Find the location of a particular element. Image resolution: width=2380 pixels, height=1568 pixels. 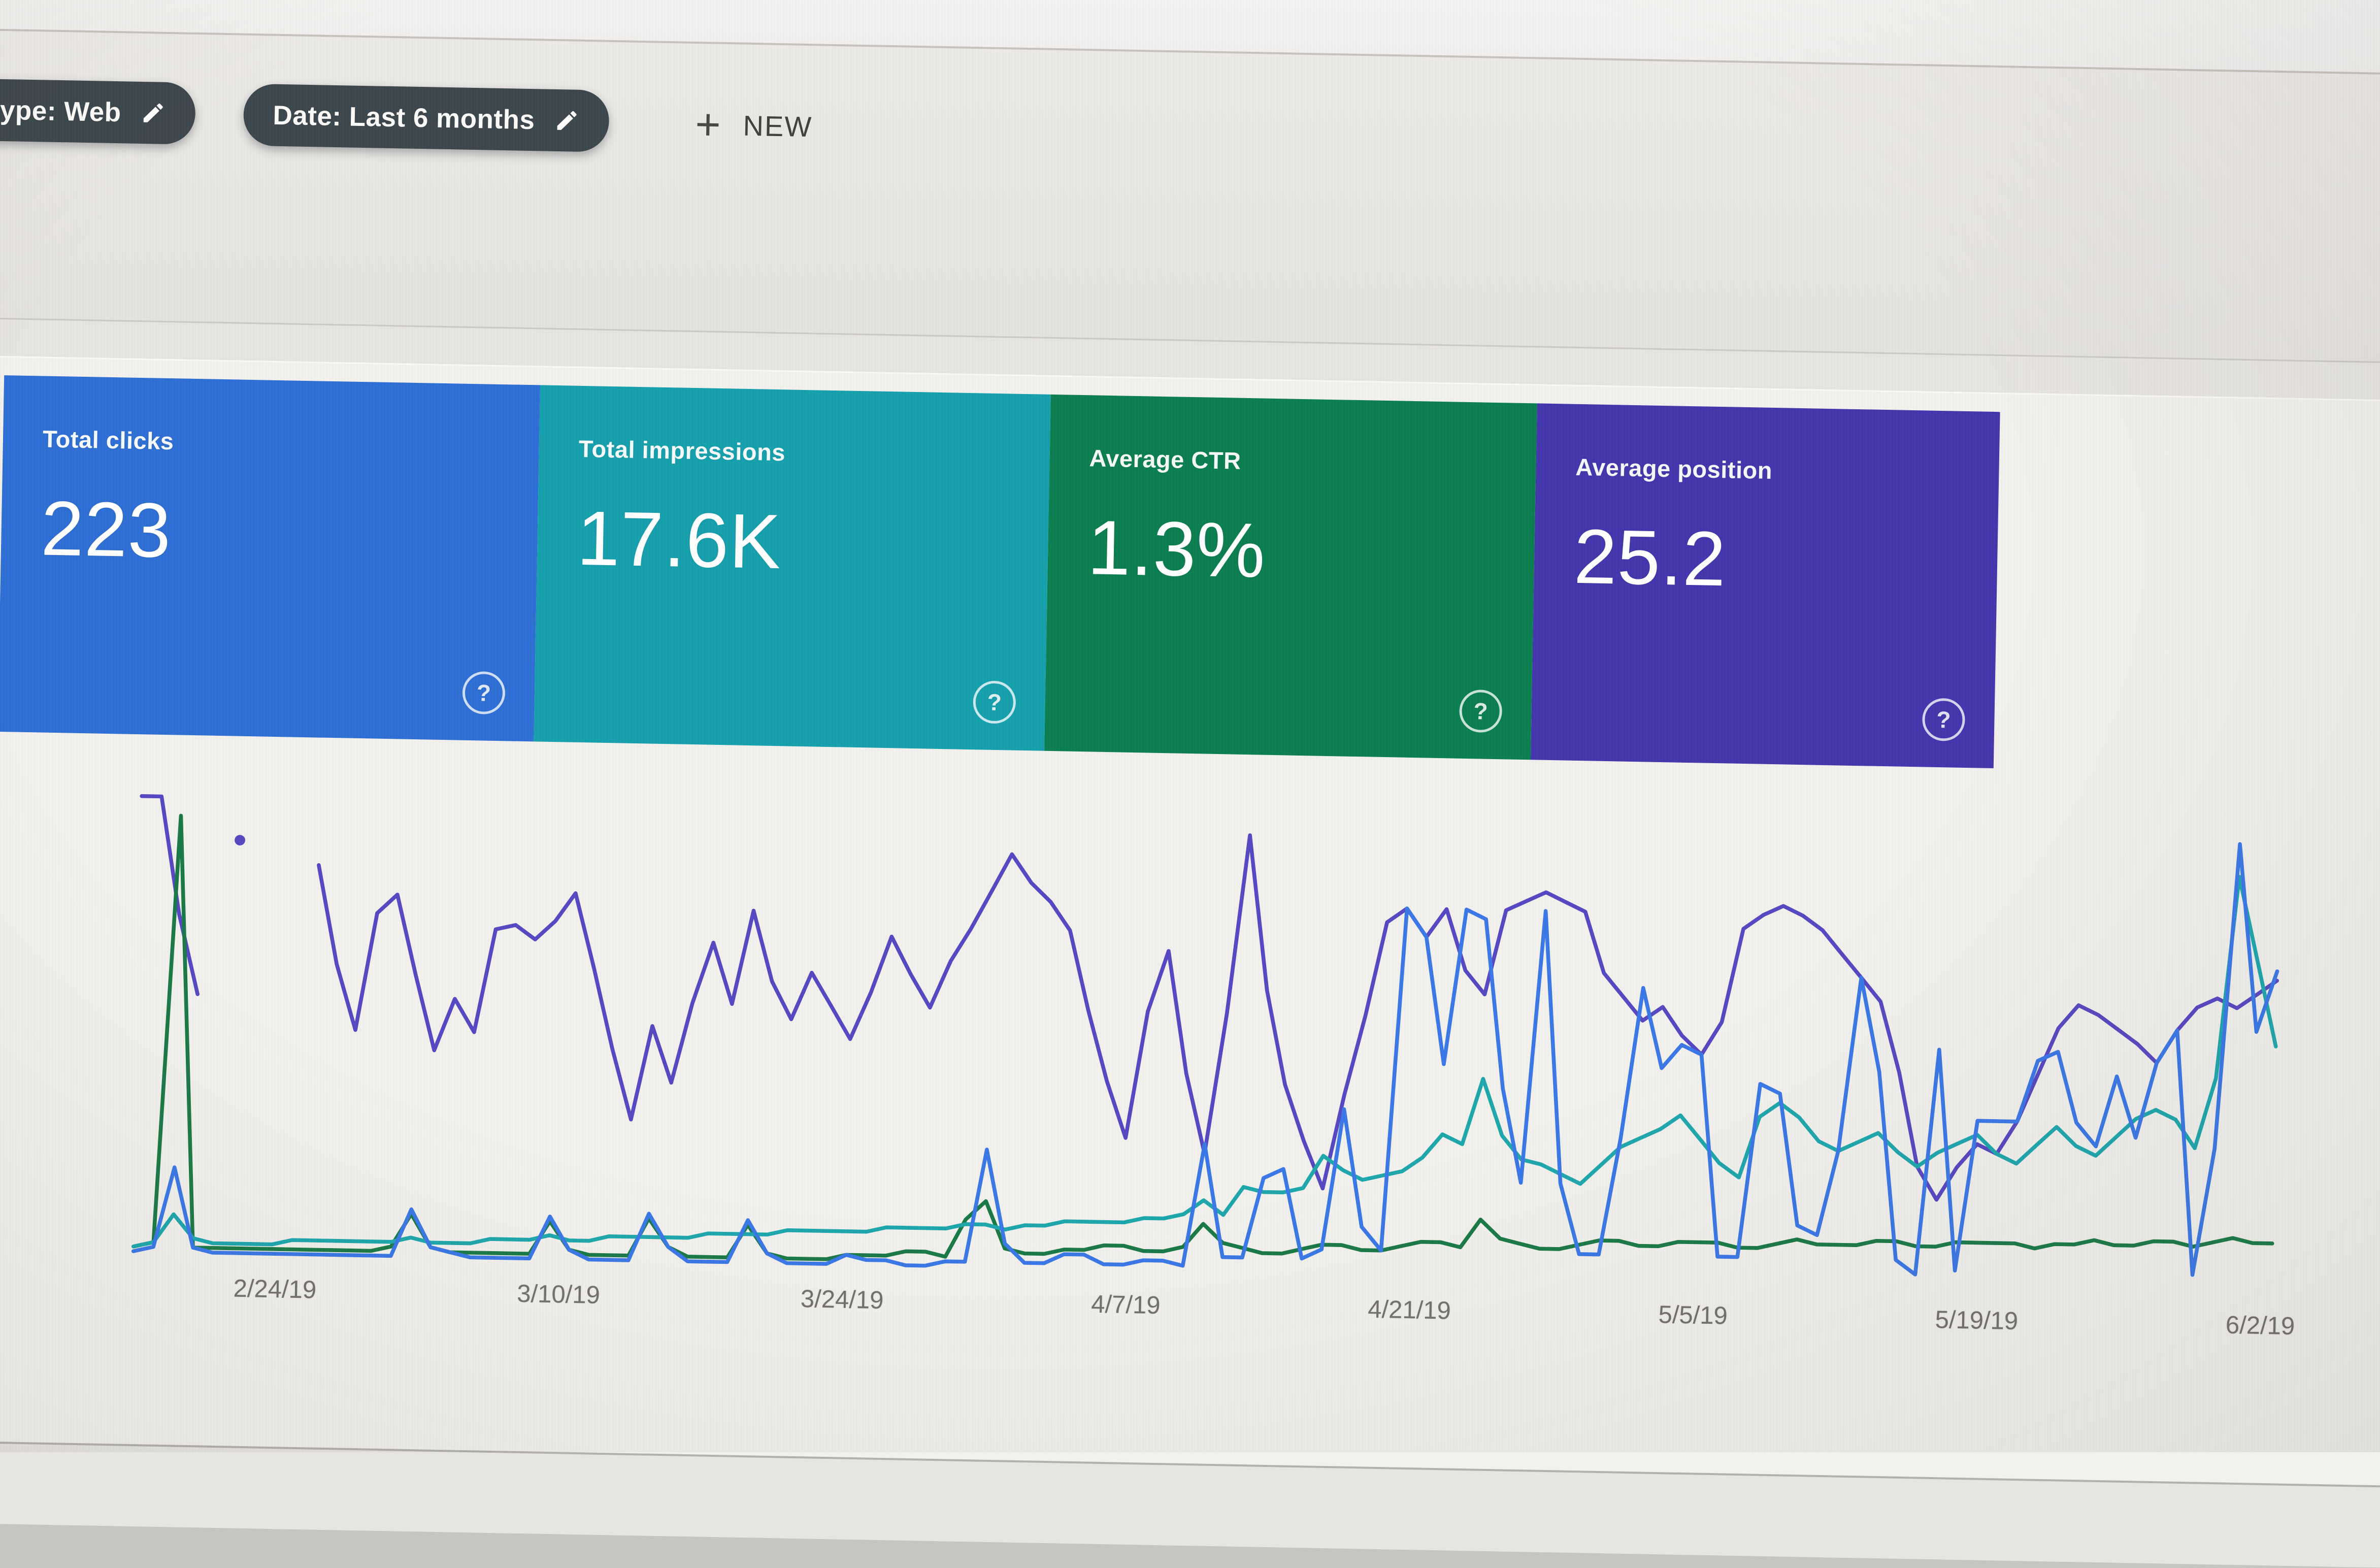

metric-value: 223 is located at coordinates (289, 533).